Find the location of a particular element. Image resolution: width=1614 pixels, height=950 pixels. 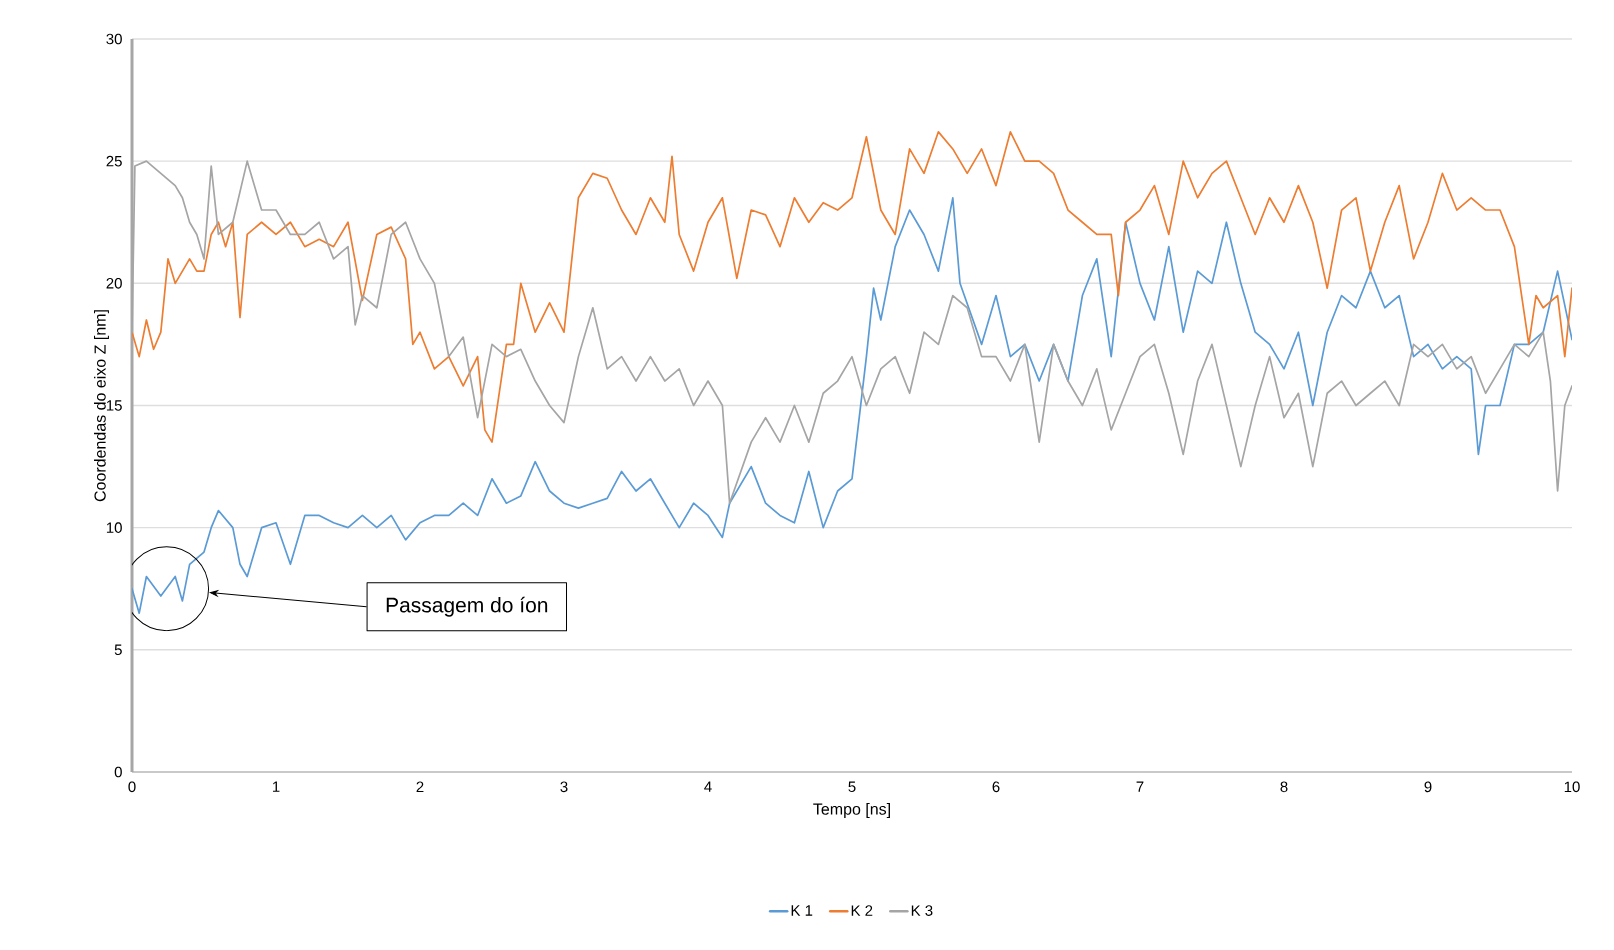

legend-label: K 3 is located at coordinates (922, 910).